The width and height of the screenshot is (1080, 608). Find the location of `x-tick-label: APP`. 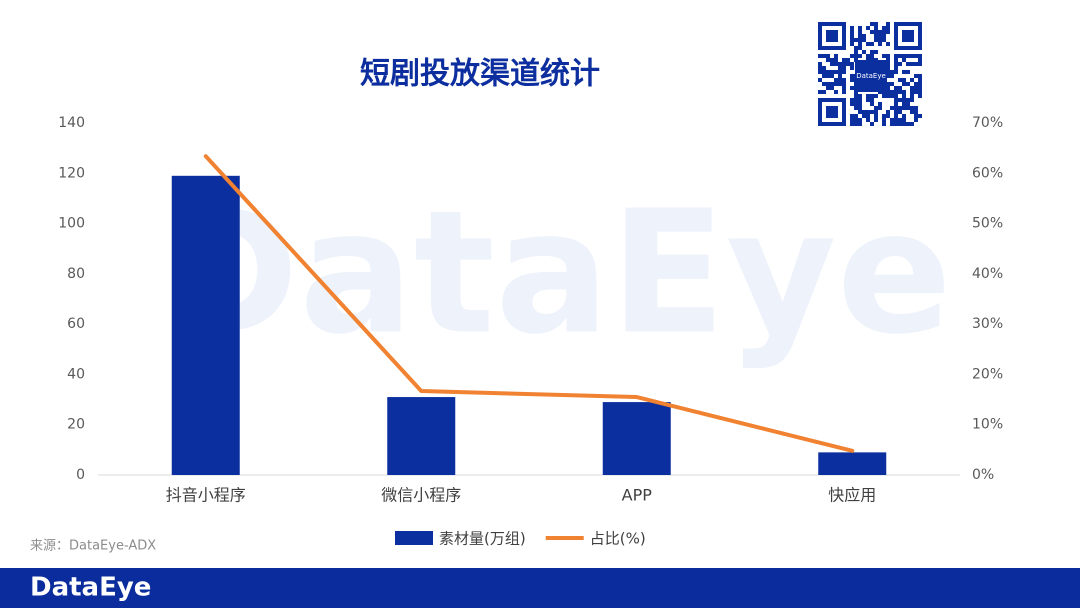

x-tick-label: APP is located at coordinates (637, 495).